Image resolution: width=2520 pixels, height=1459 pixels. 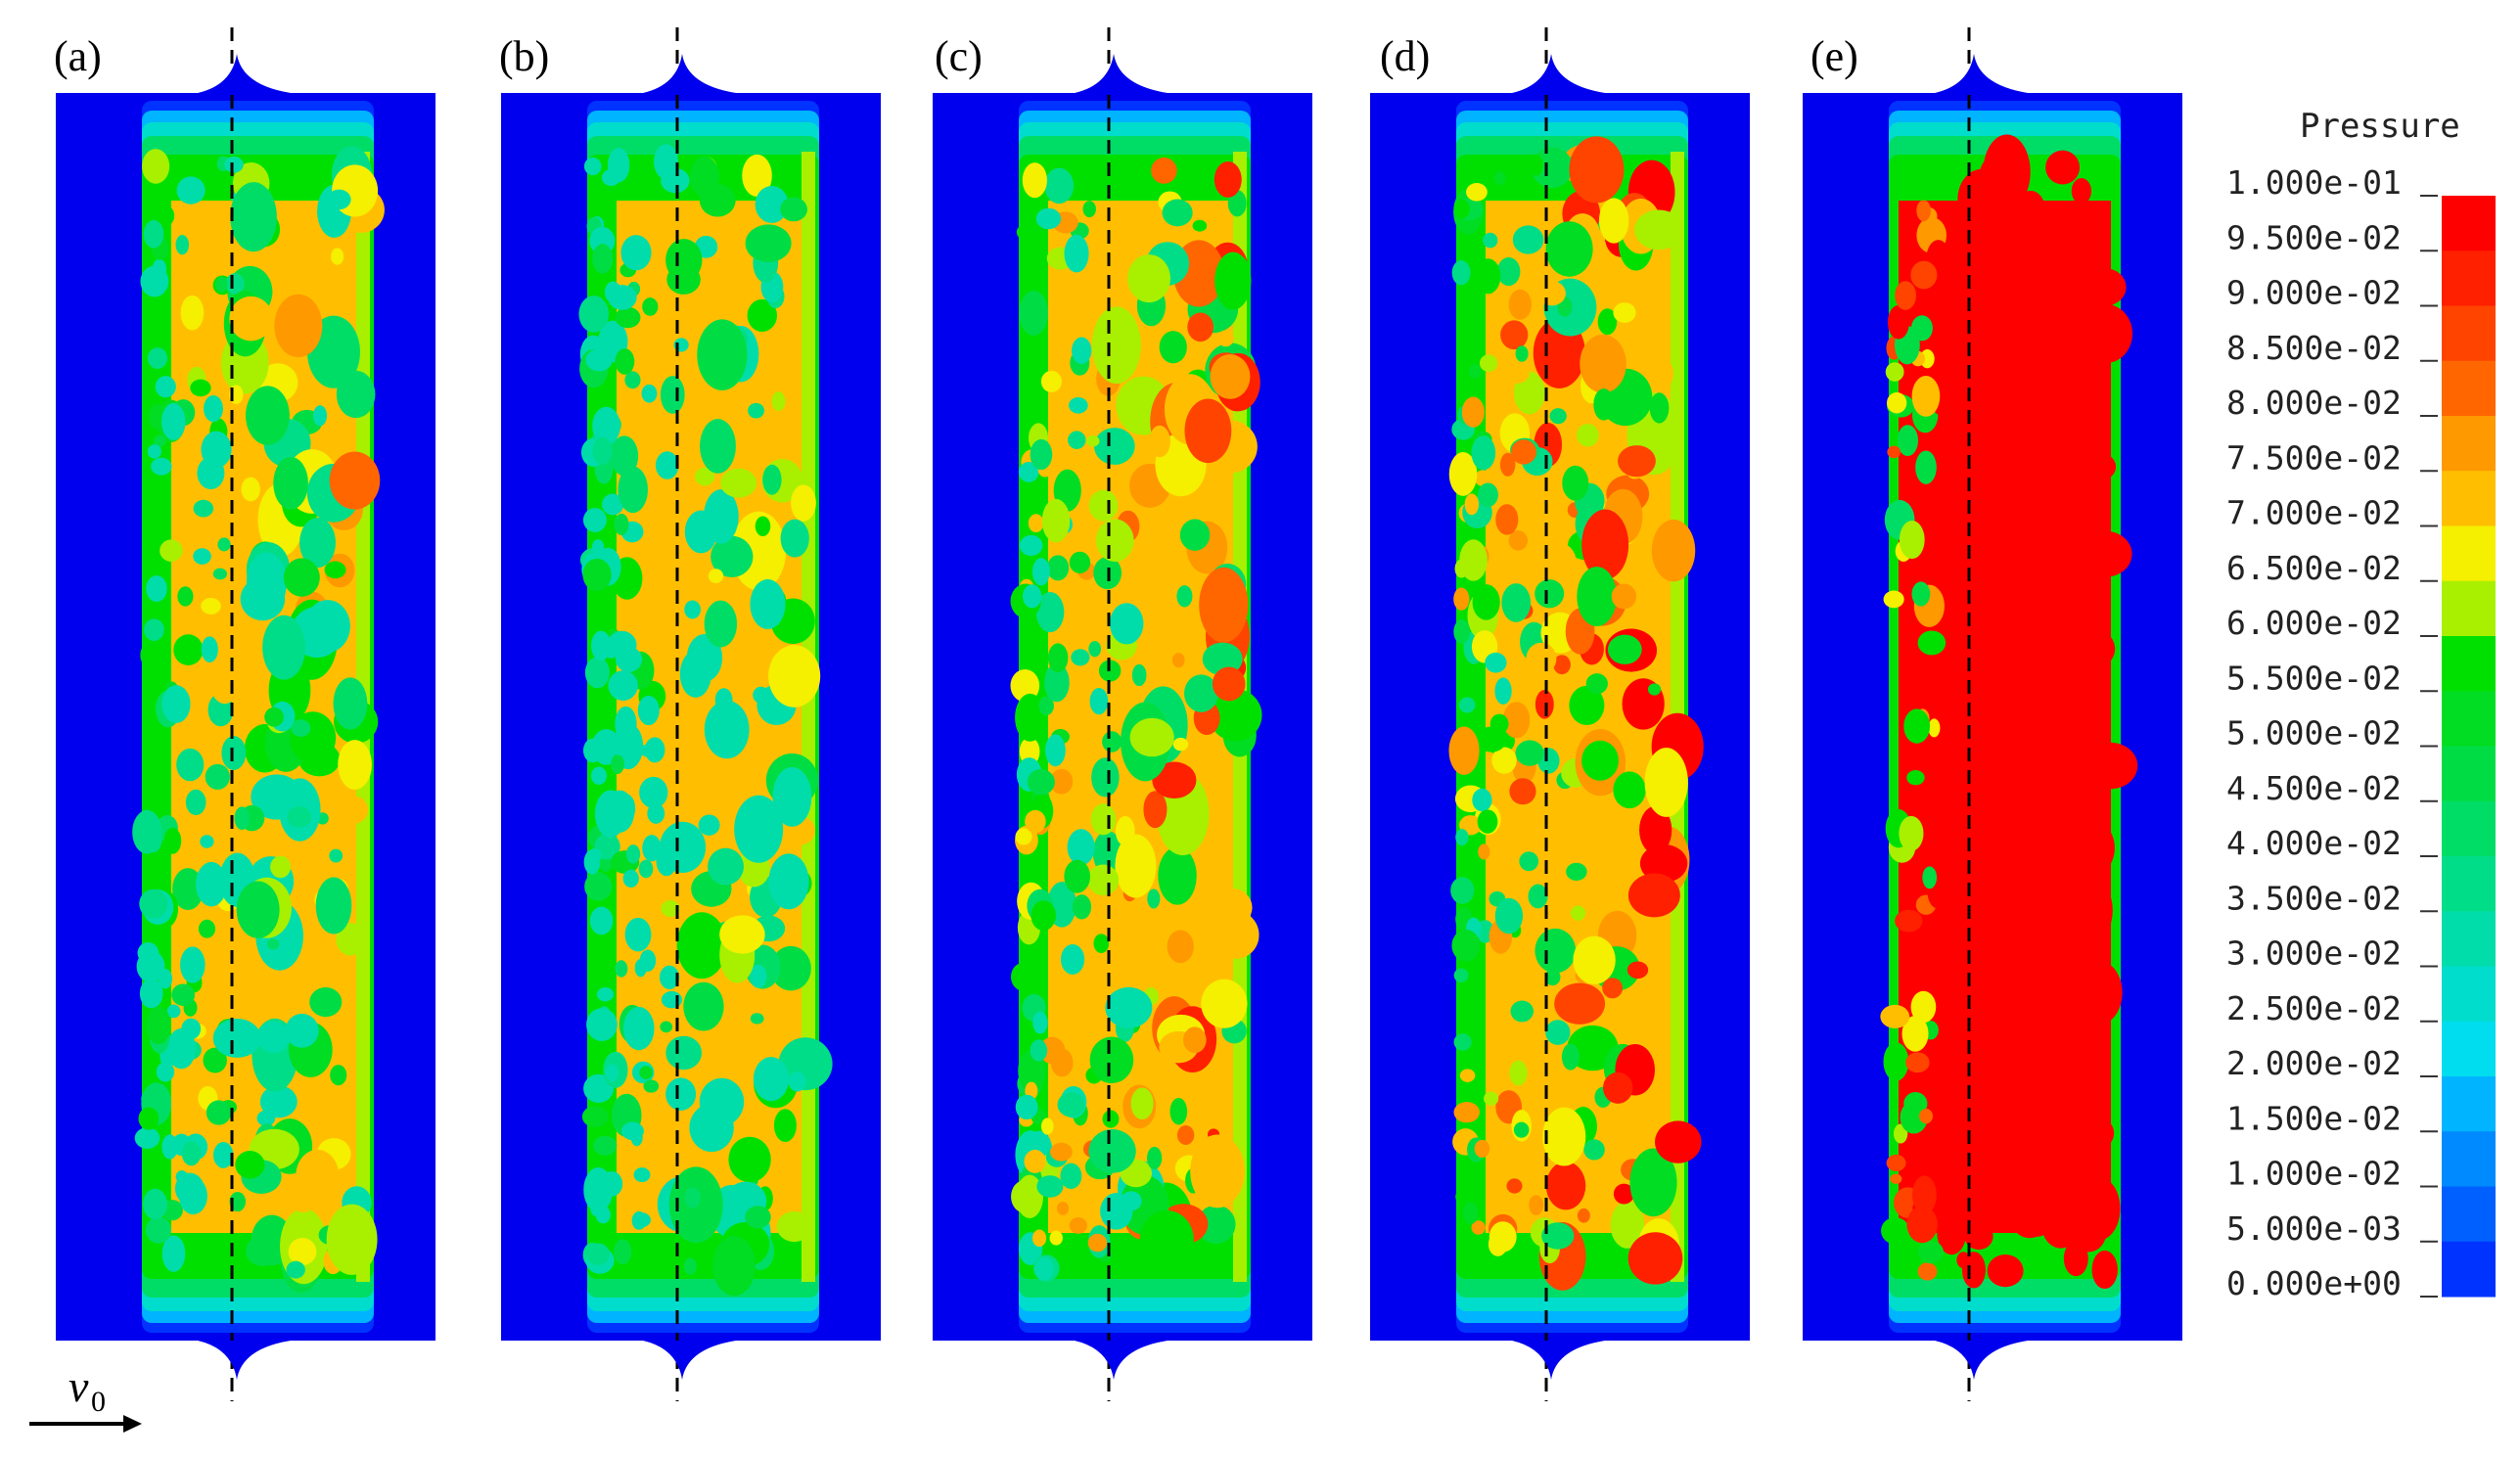 What do you see at coordinates (2314, 623) in the screenshot?
I see `legend-label: 6.000e-02` at bounding box center [2314, 623].